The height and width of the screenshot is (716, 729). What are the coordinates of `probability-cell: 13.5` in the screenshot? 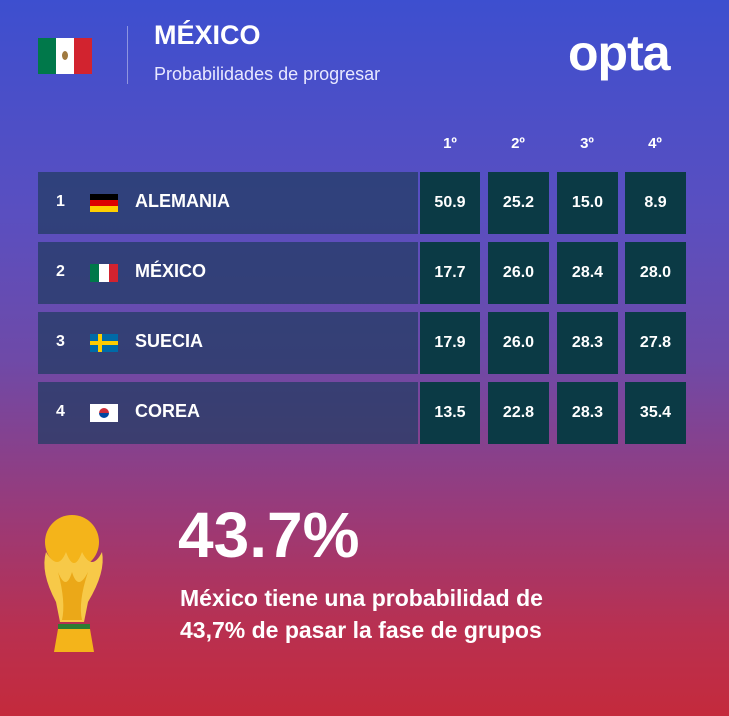 It's located at (450, 413).